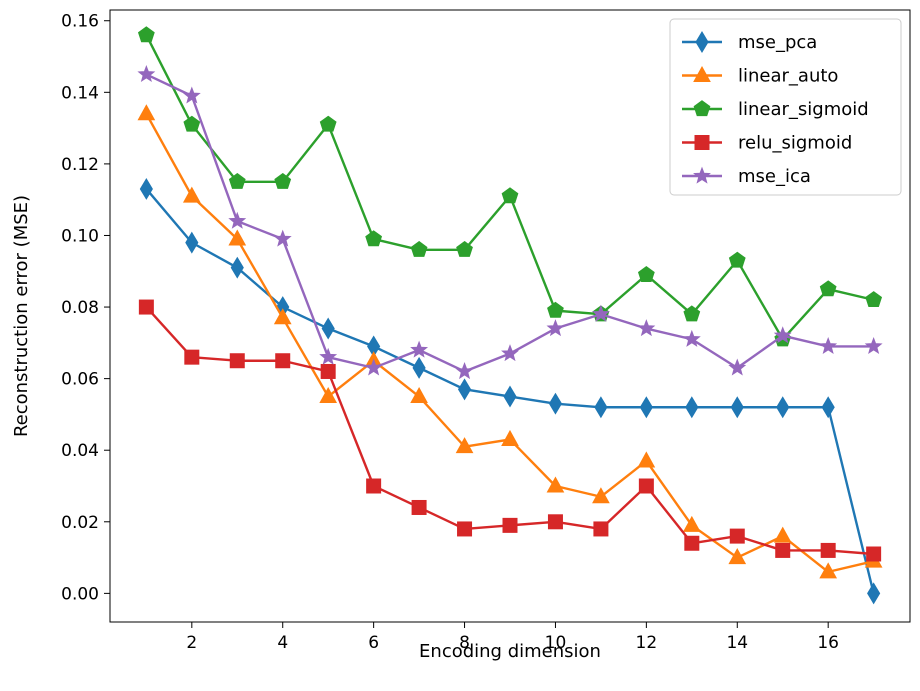 This screenshot has height=691, width=920. I want to click on legend-label: mse_pca, so click(777, 42).